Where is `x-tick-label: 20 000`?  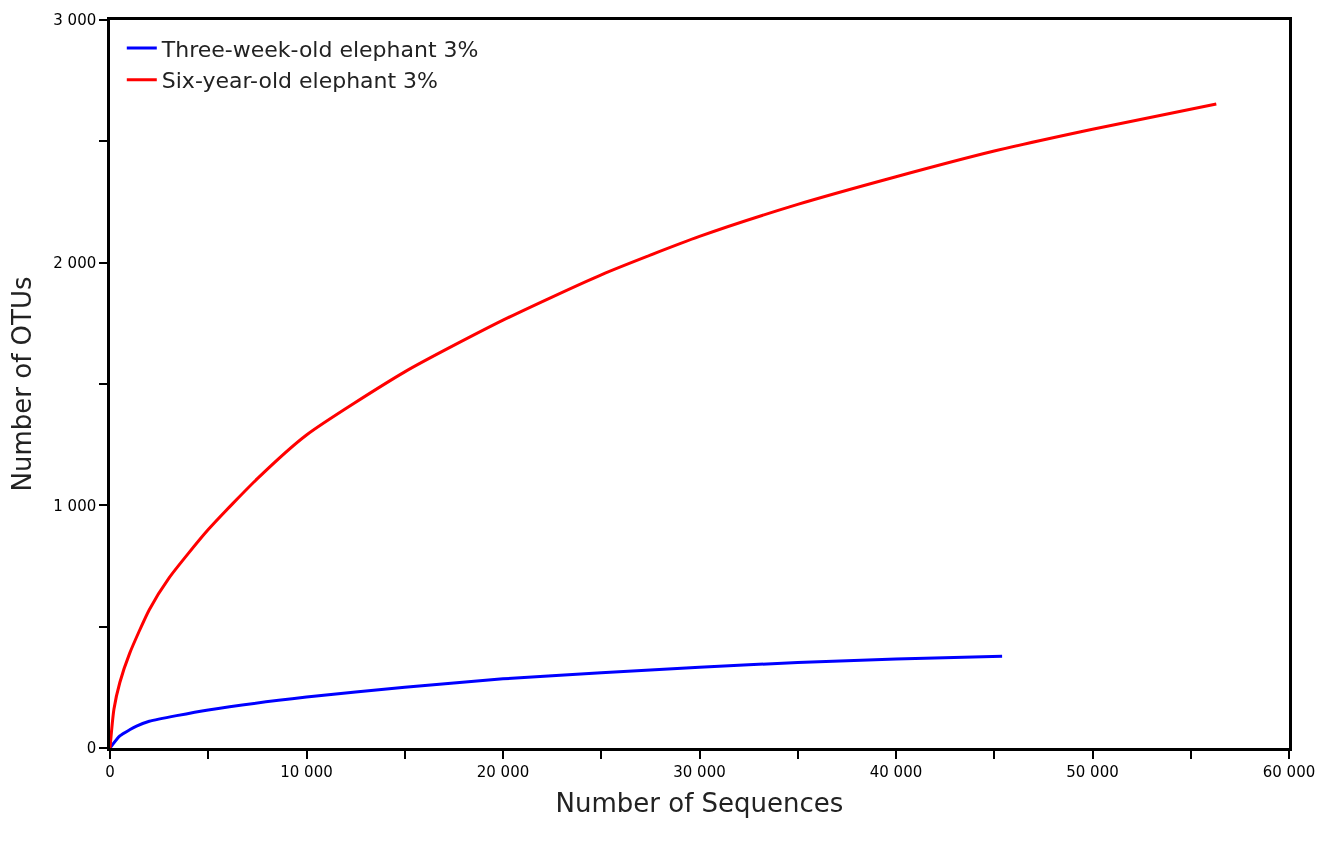 x-tick-label: 20 000 is located at coordinates (503, 771).